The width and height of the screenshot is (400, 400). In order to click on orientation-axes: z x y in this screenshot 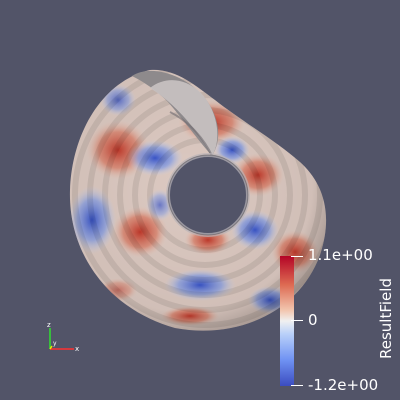, I will do `click(63, 337)`.